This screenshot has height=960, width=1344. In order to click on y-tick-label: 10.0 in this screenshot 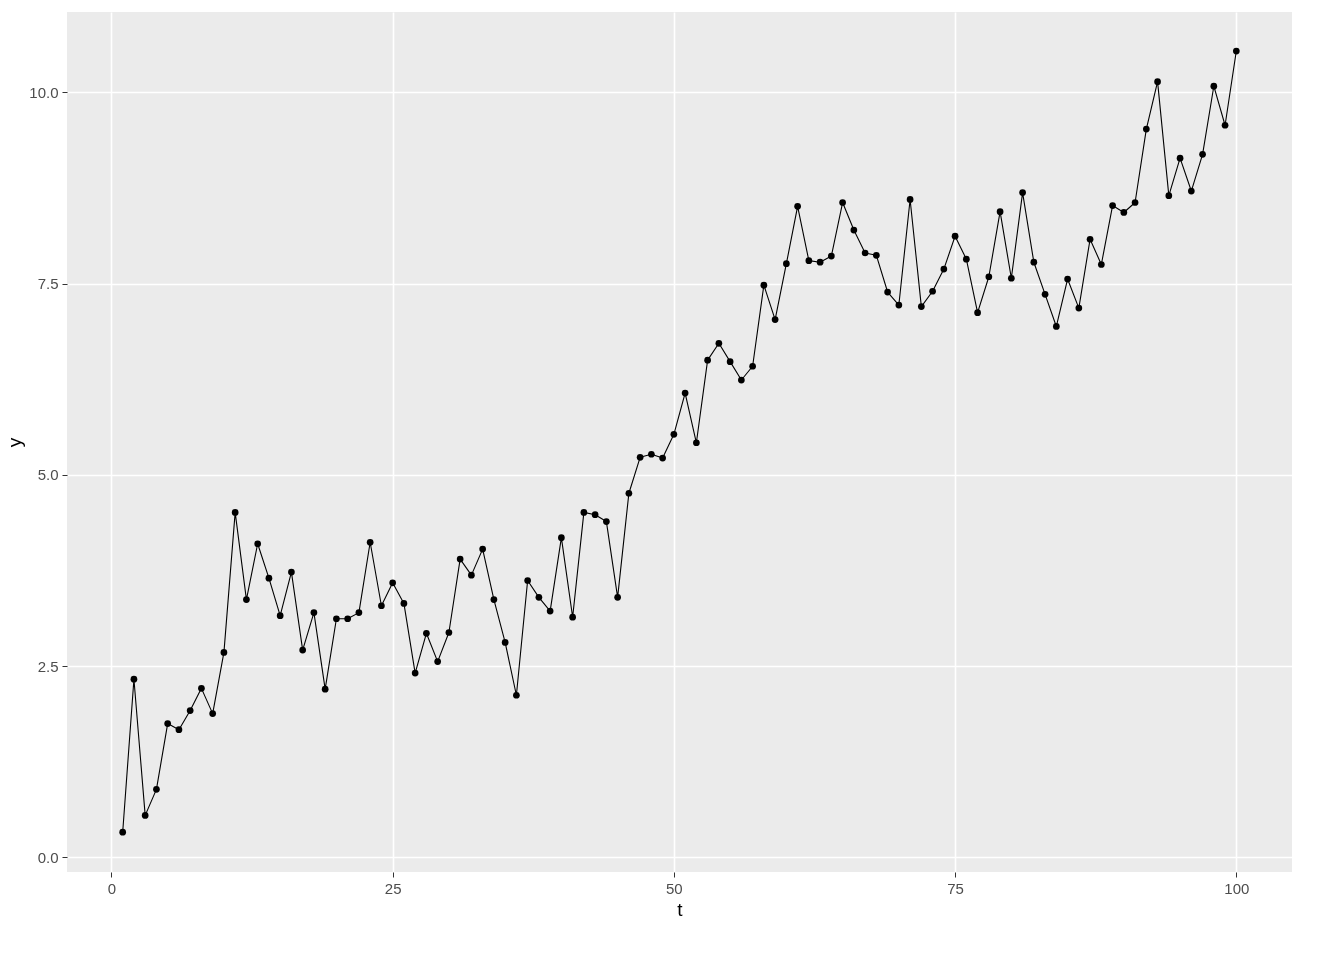, I will do `click(44, 92)`.